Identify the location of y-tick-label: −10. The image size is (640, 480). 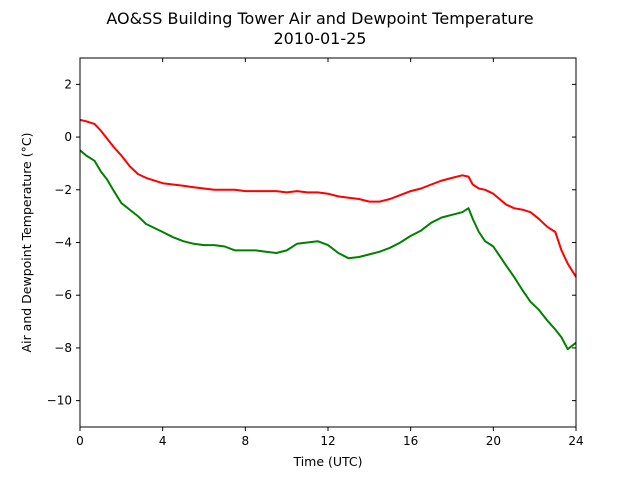
(59, 401).